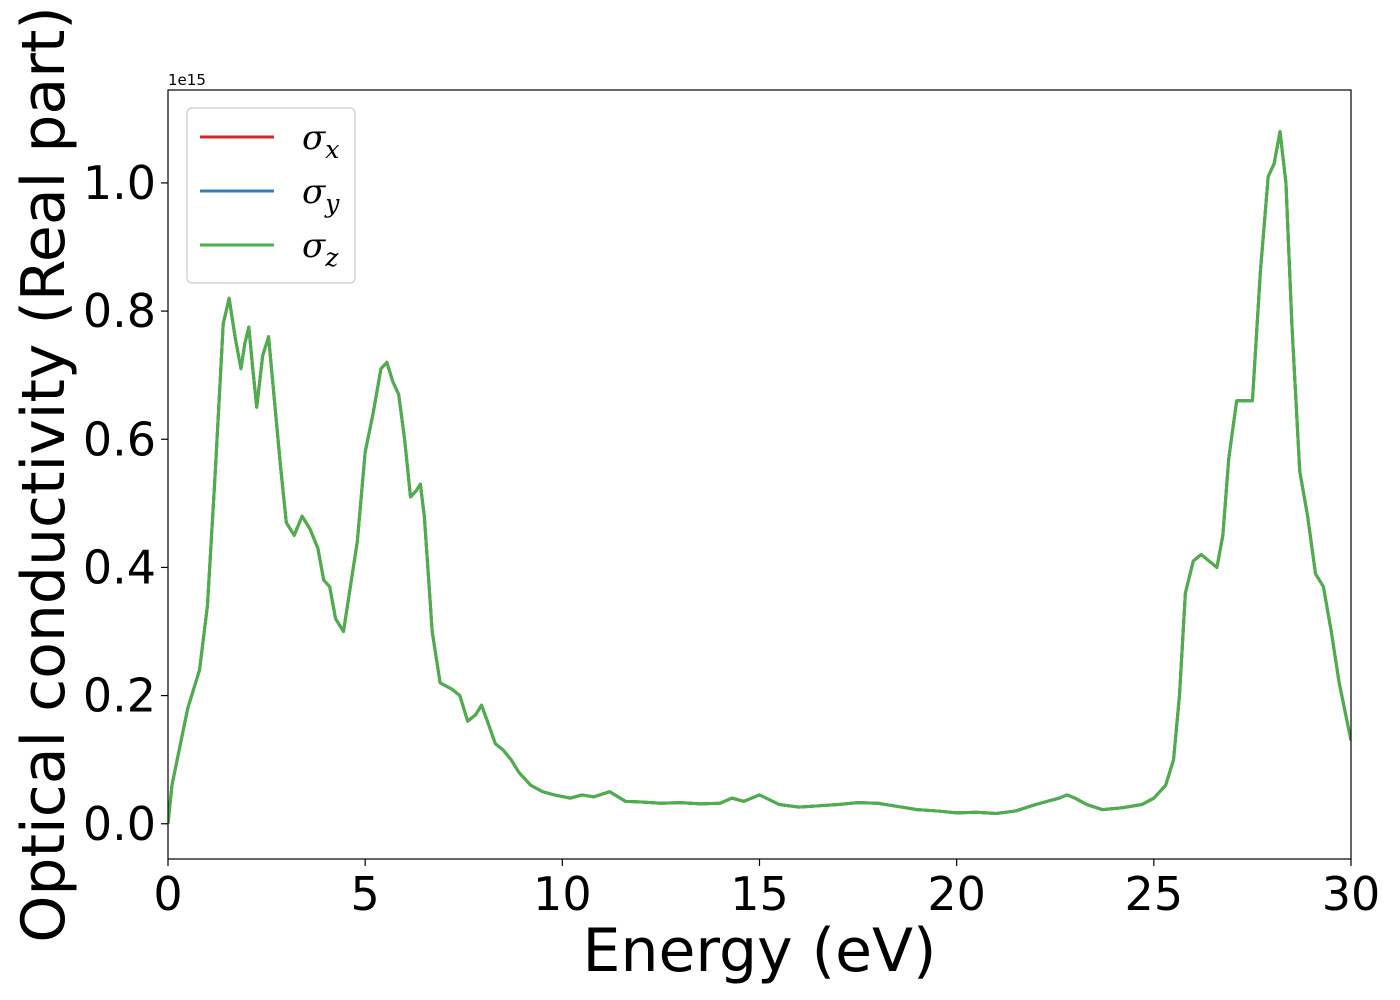 The image size is (1400, 1000). Describe the element at coordinates (1154, 894) in the screenshot. I see `x-tick-label: 25` at that location.